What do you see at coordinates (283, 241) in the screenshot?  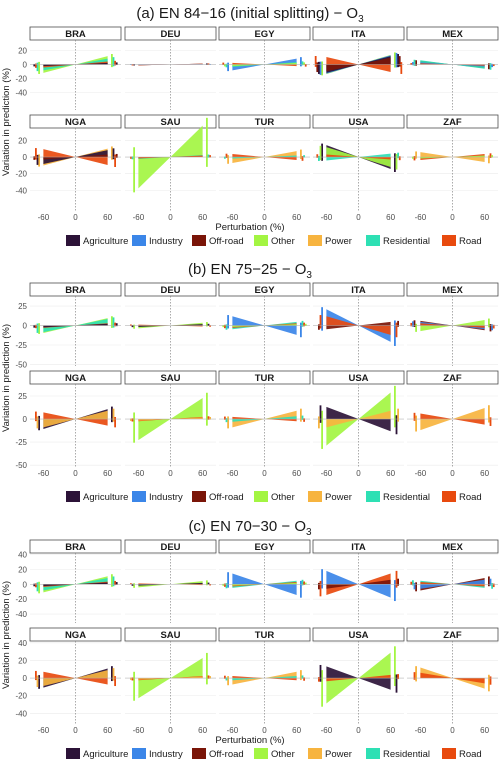 I see `legend-label: Other` at bounding box center [283, 241].